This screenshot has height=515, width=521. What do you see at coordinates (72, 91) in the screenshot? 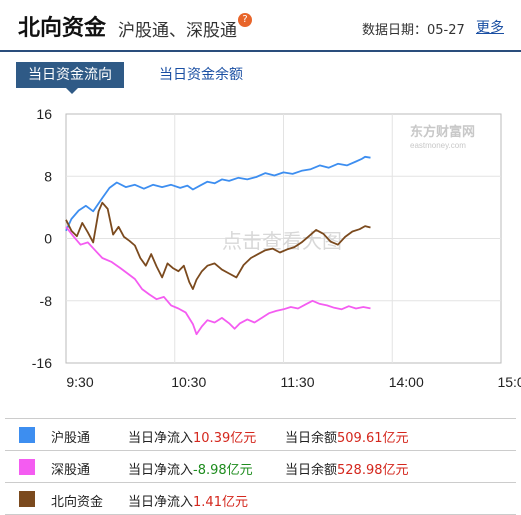
I see `tab-caret` at bounding box center [72, 91].